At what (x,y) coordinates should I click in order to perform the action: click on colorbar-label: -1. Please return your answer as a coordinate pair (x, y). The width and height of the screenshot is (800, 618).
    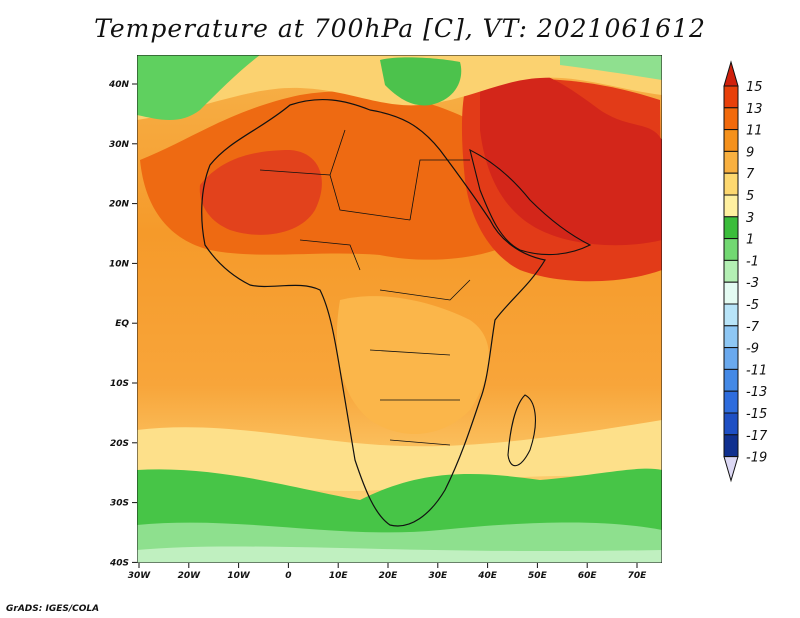
    Looking at the image, I should click on (752, 261).